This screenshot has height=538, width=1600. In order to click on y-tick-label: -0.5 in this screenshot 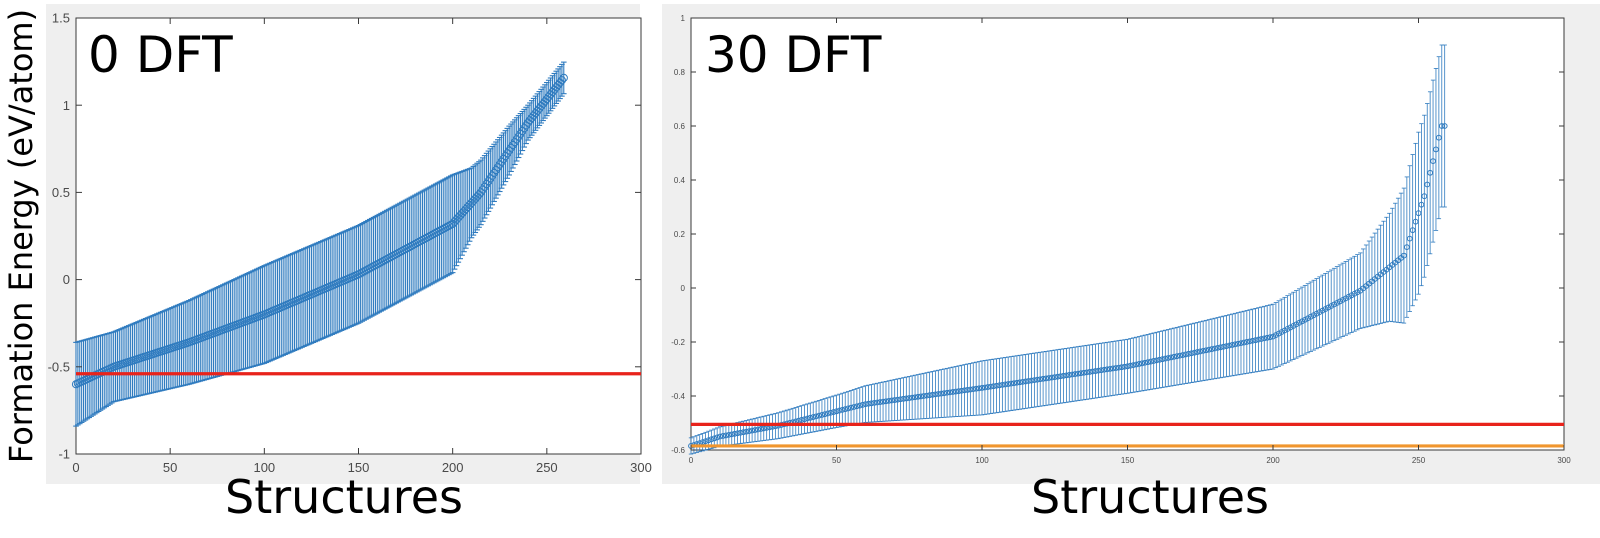, I will do `click(59, 366)`.